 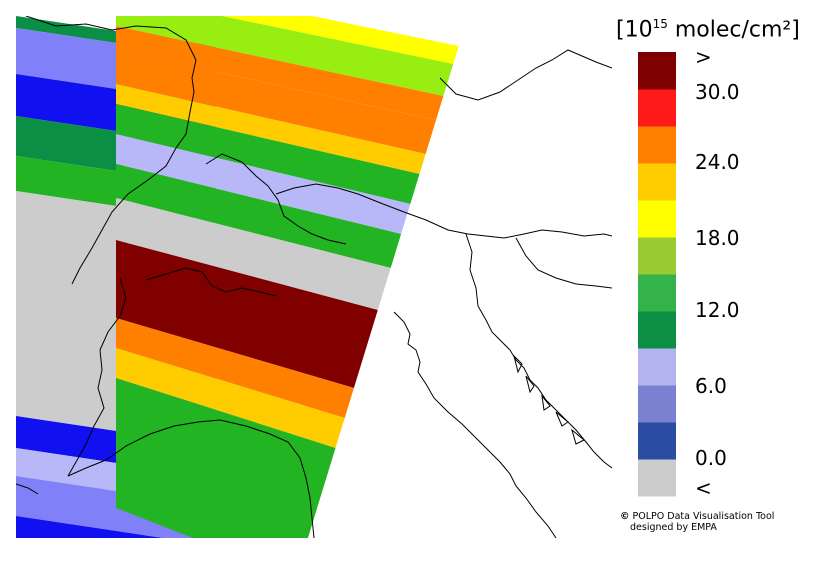 What do you see at coordinates (717, 162) in the screenshot?
I see `legend-label-24: 24.0` at bounding box center [717, 162].